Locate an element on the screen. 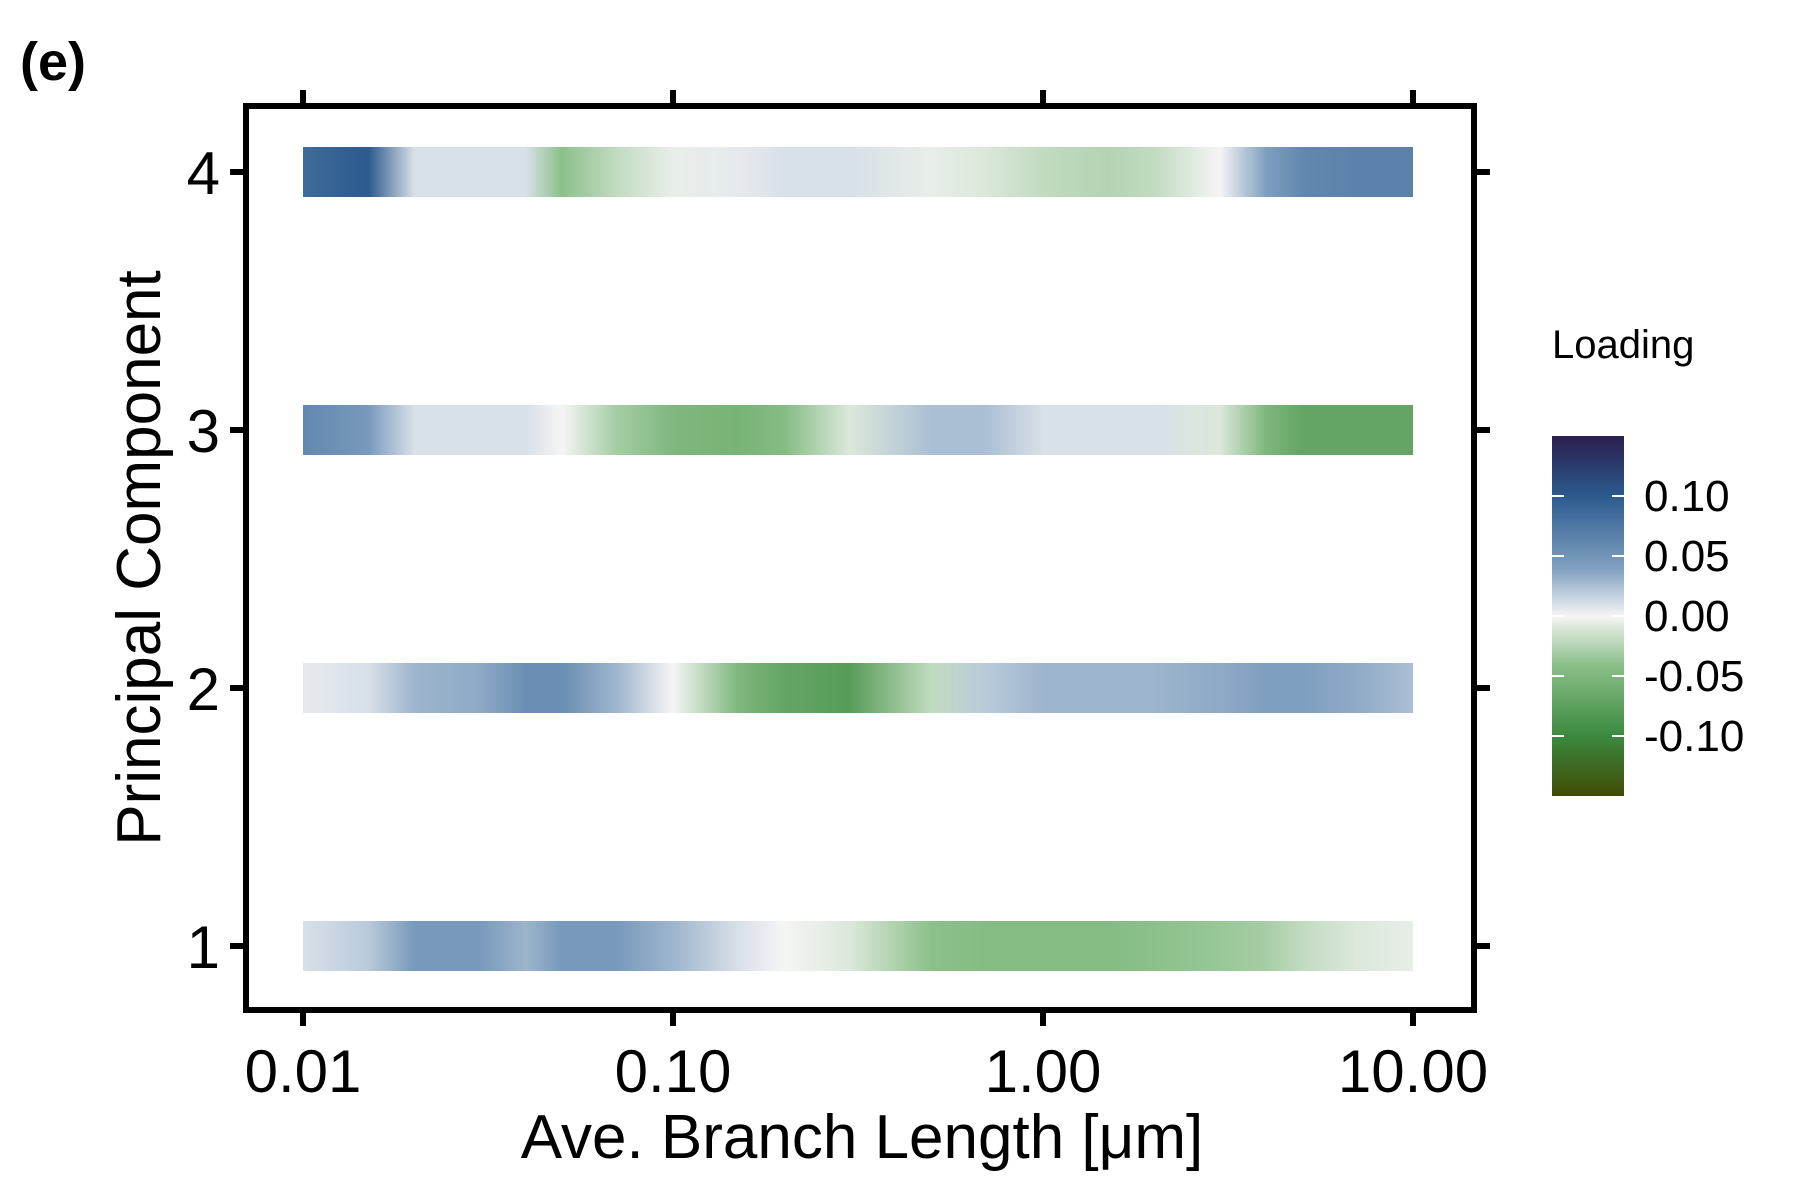 This screenshot has width=1800, height=1200. heatmap-row-pc2 is located at coordinates (858, 688).